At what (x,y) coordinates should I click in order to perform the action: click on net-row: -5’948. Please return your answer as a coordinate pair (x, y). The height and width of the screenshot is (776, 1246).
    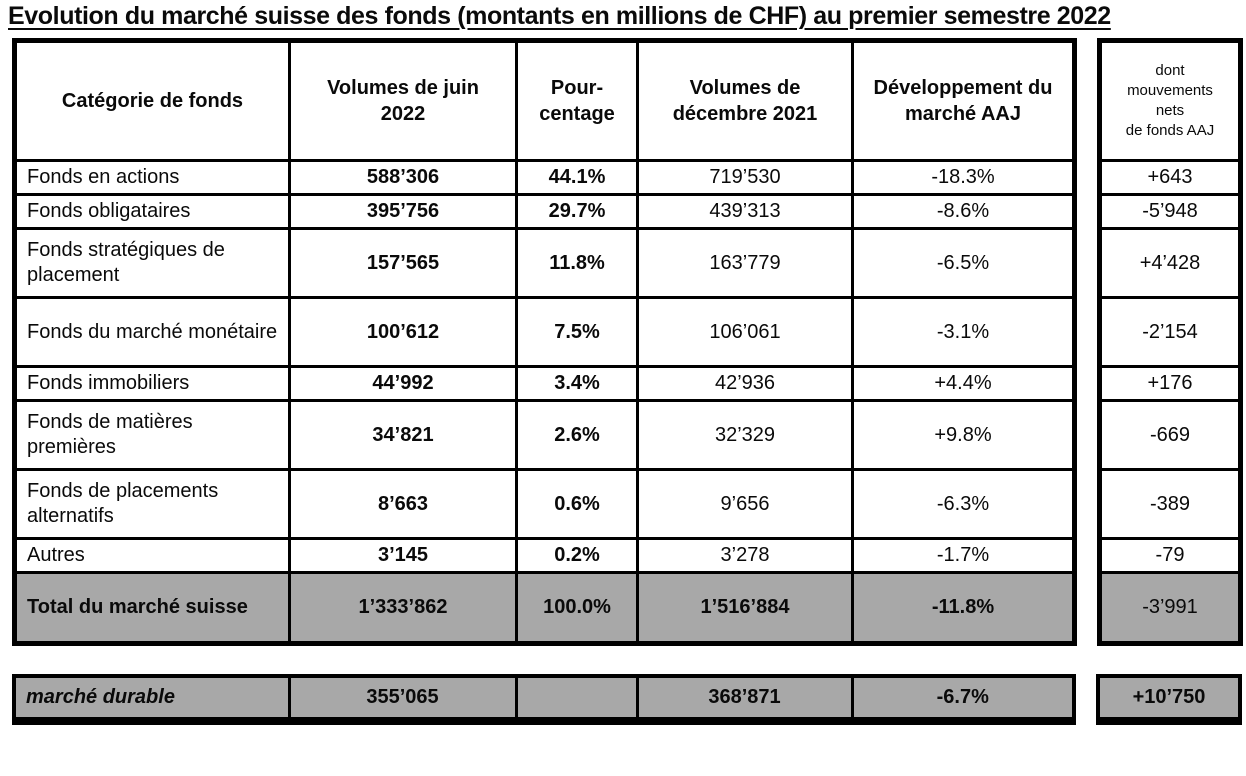
    Looking at the image, I should click on (1170, 211).